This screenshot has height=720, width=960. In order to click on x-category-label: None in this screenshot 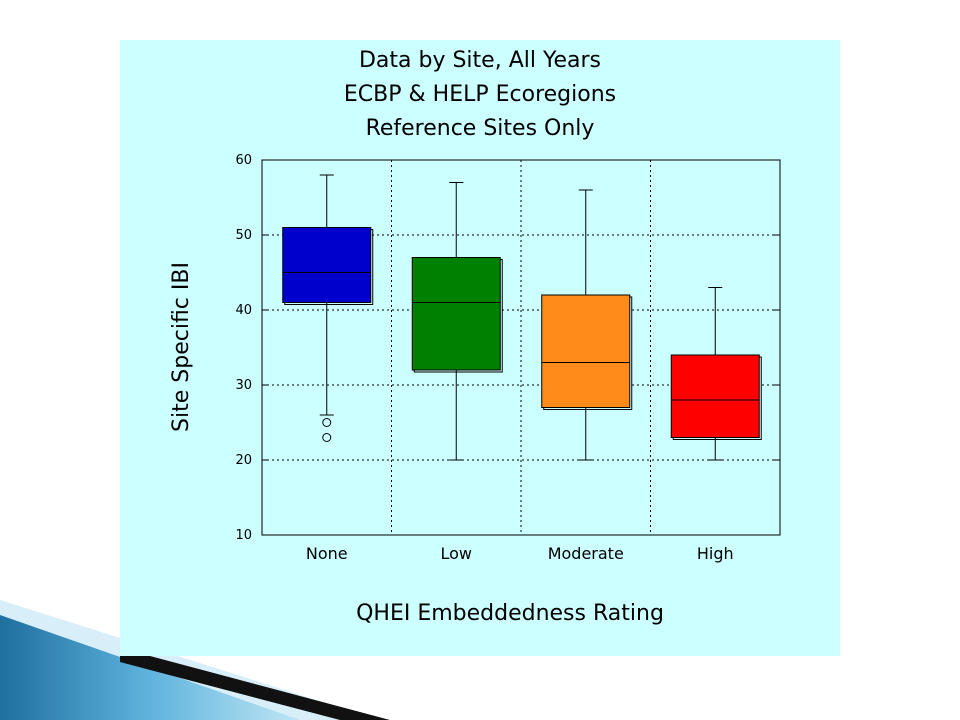, I will do `click(327, 553)`.